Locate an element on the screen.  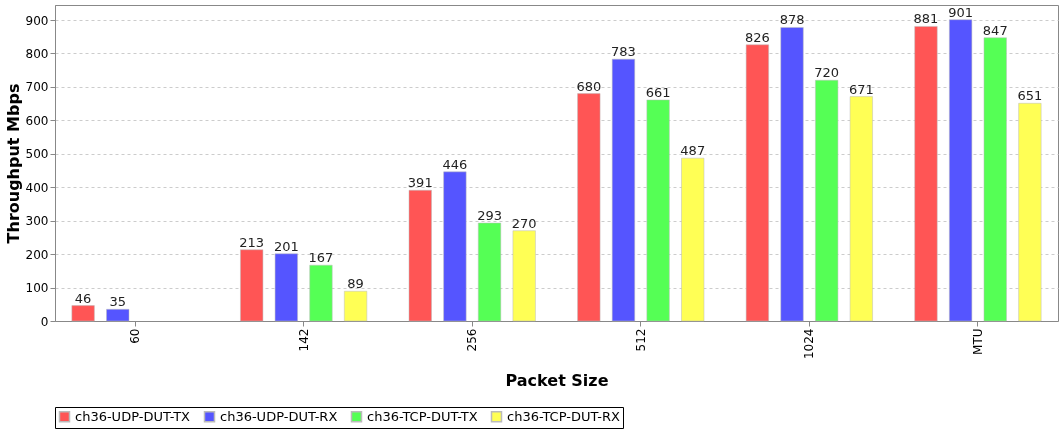
data-label: 270 is located at coordinates (524, 223).